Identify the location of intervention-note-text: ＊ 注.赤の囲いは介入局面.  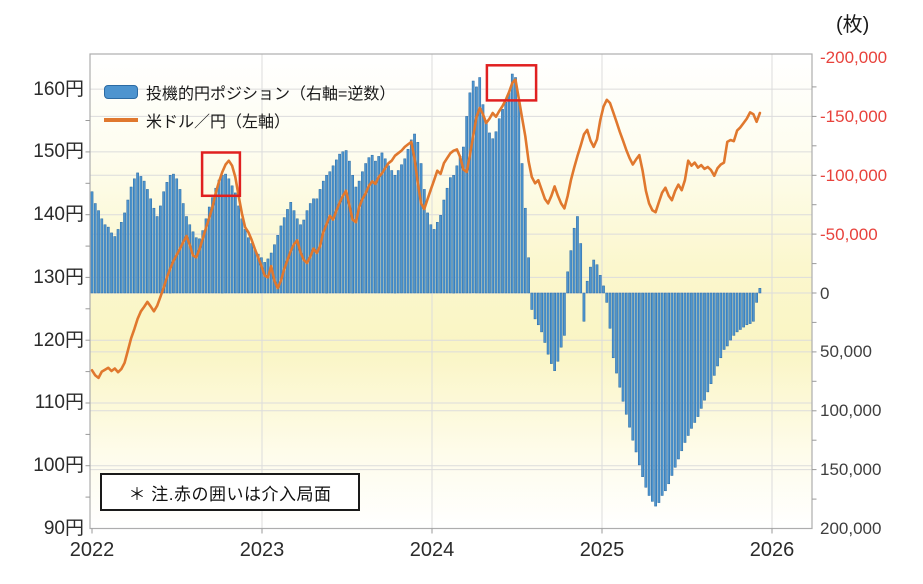
(230, 494).